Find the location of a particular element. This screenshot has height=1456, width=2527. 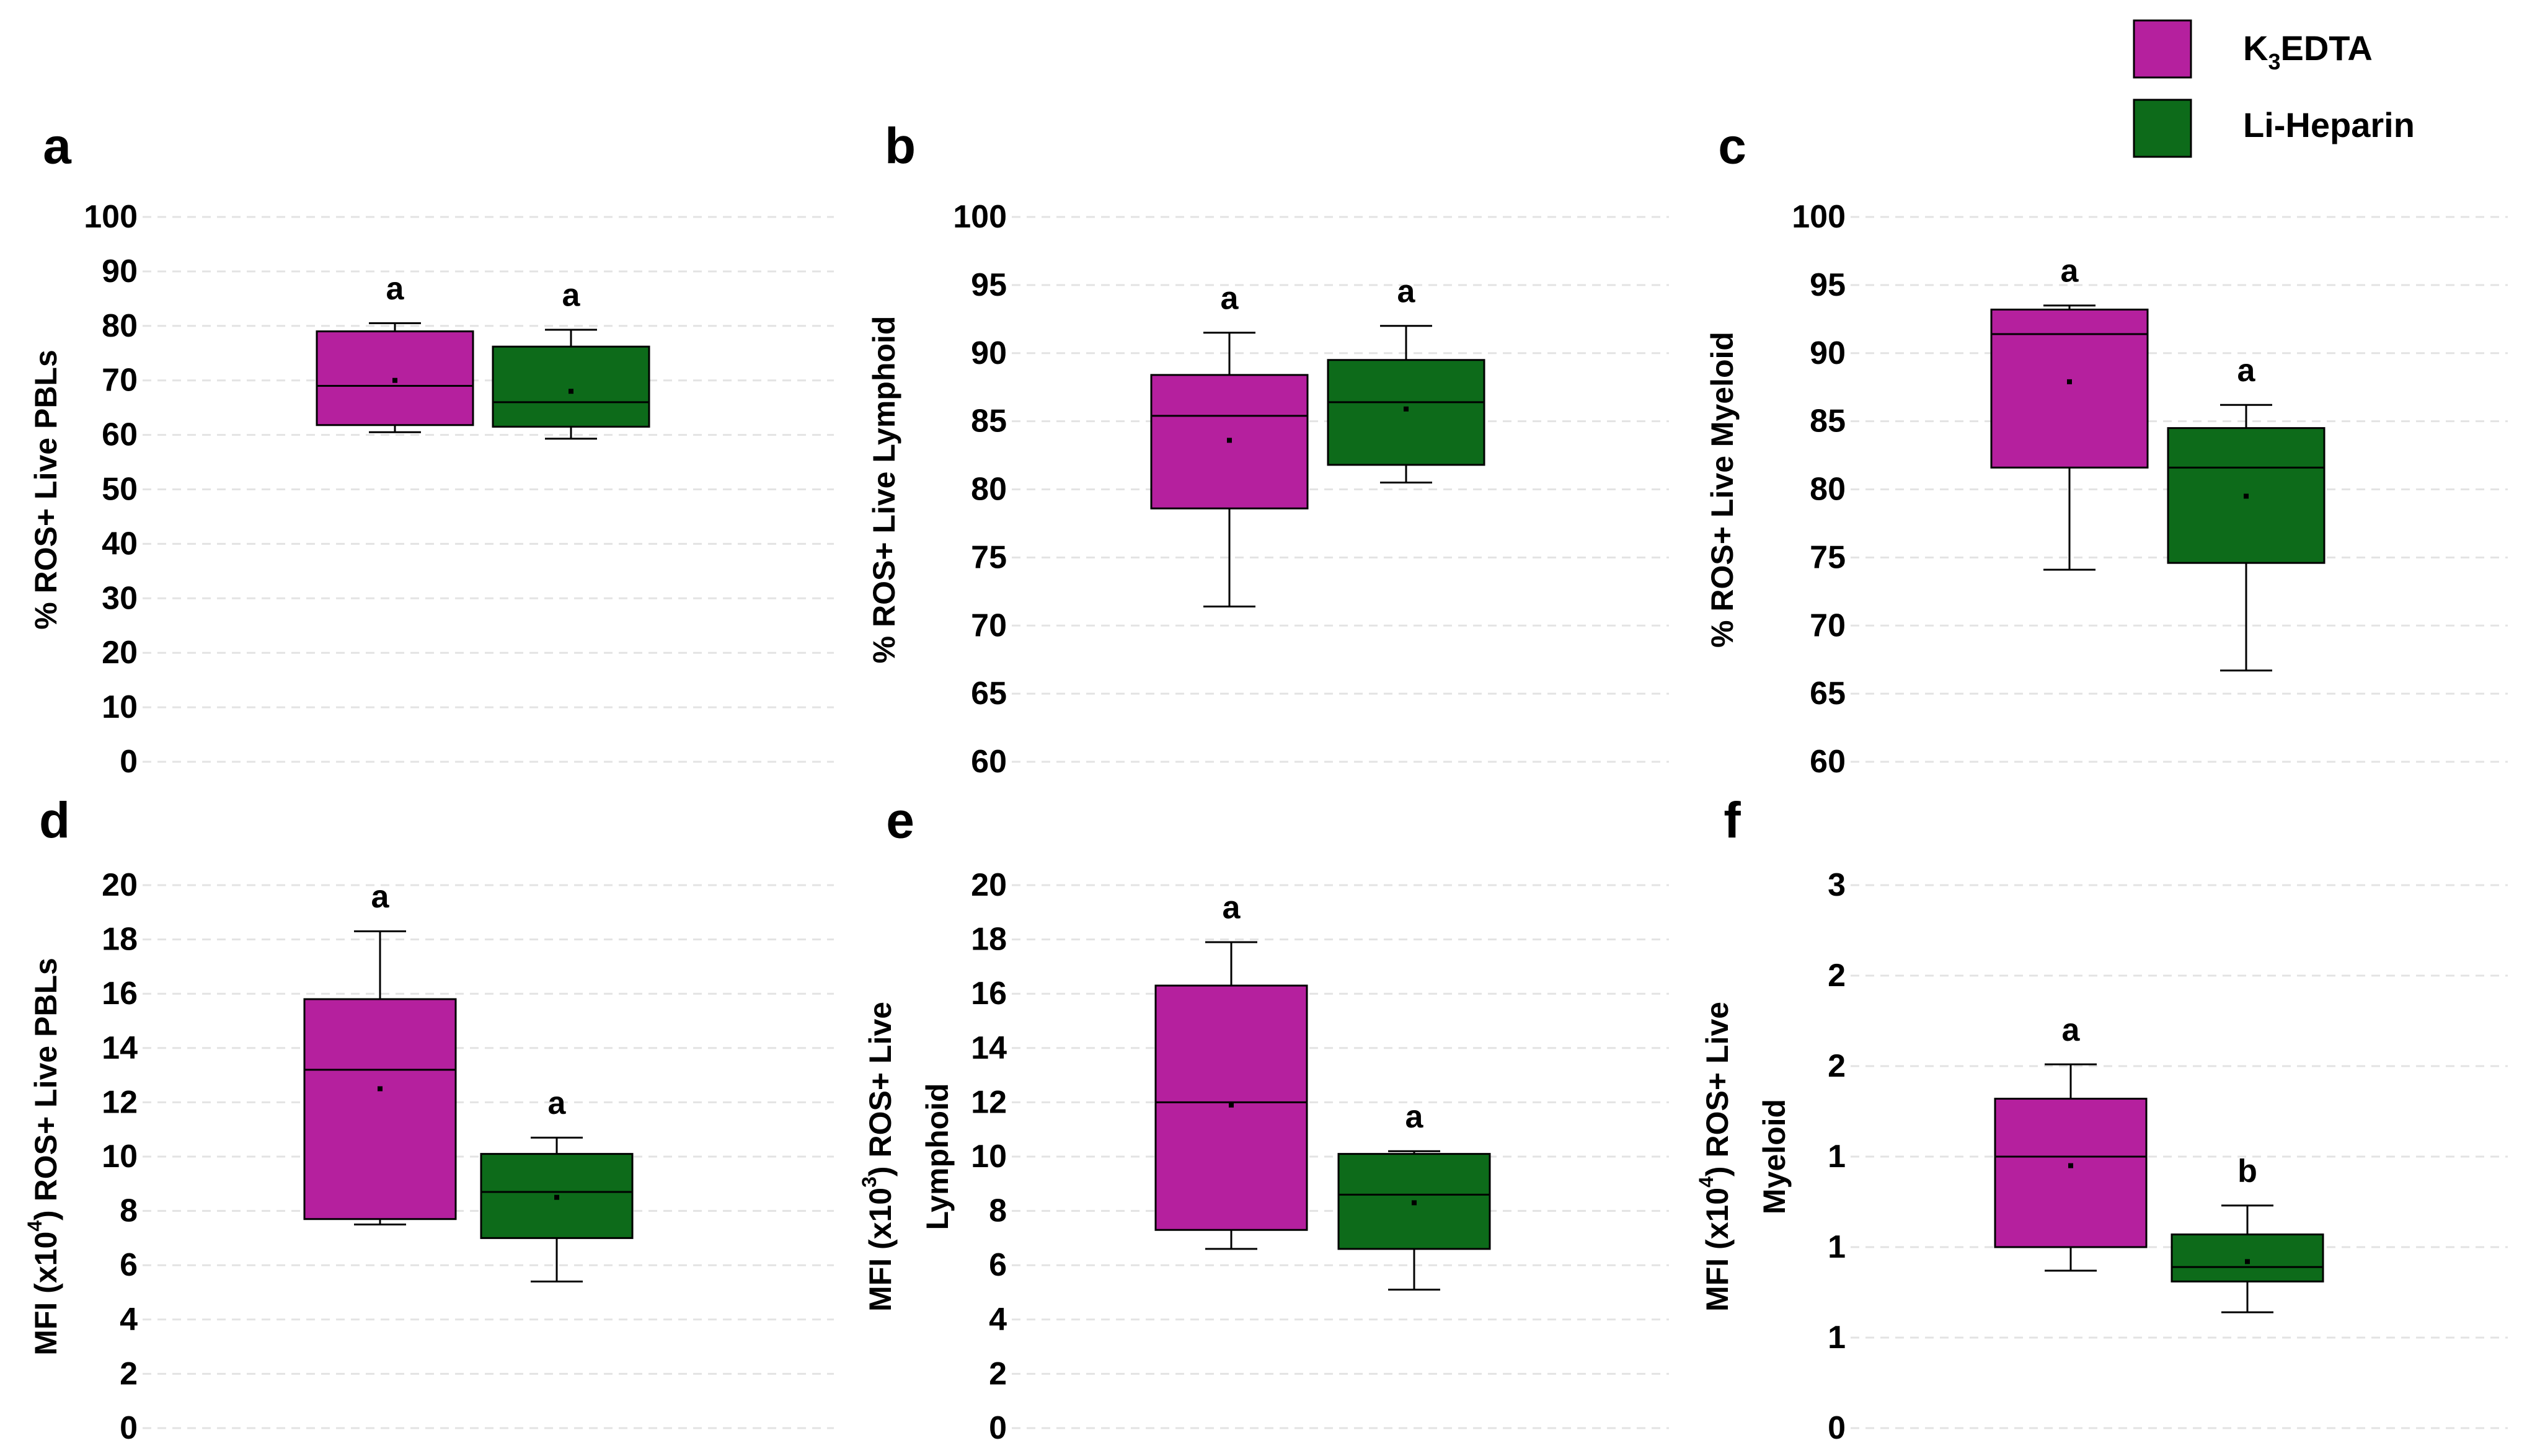

legend-item-li-heparin: Li-Heparin is located at coordinates (2274, 128).